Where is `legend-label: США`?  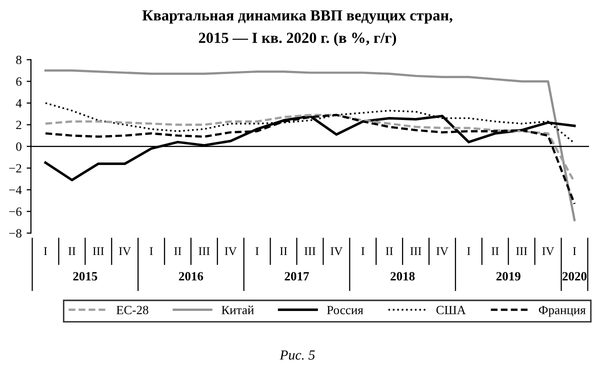
legend-label: США is located at coordinates (451, 310).